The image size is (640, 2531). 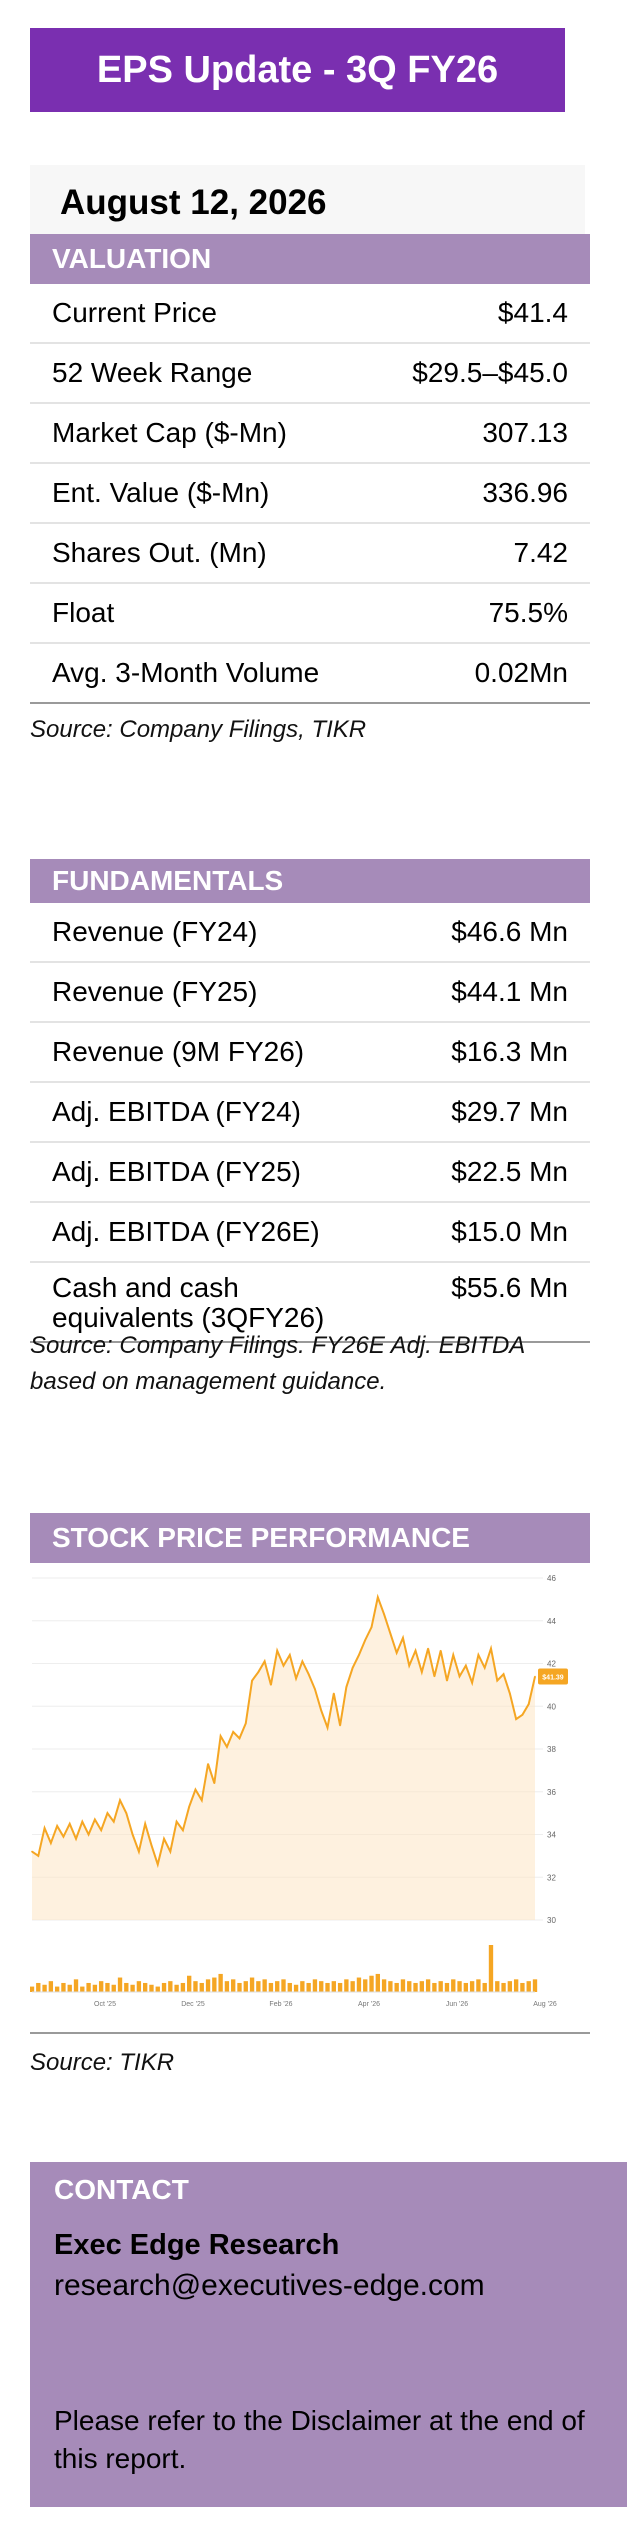 I want to click on row-value: $41.4, so click(x=532, y=312).